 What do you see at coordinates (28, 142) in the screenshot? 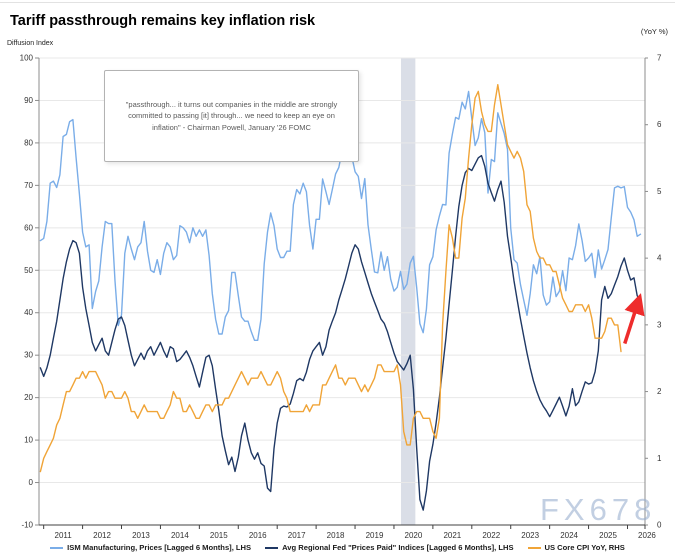
I see `y-axis-tick-label: 80` at bounding box center [28, 142].